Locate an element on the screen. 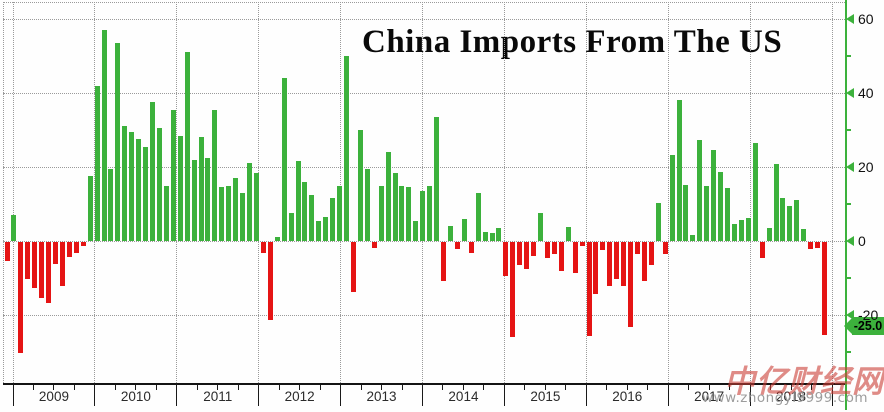 This screenshot has height=412, width=884. year-label: 2011 is located at coordinates (218, 396).